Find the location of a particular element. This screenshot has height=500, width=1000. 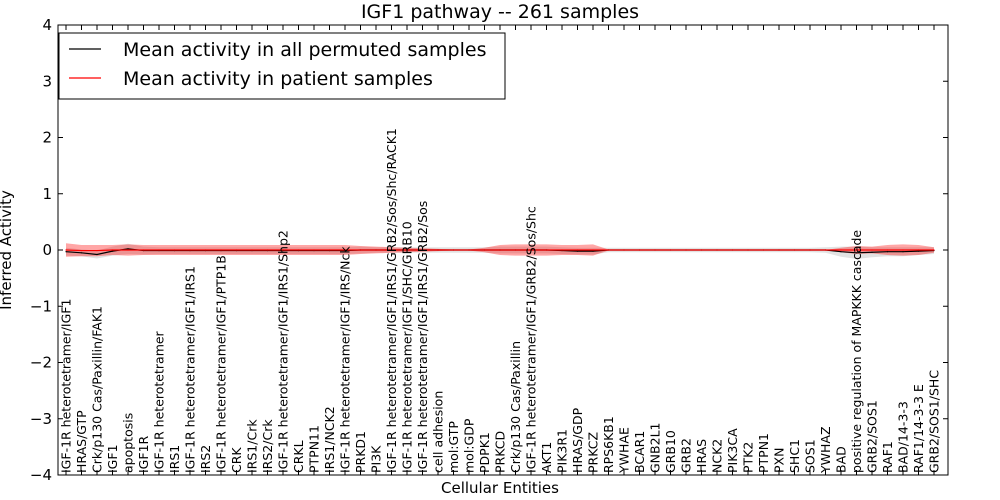

y-tick-label: −4 is located at coordinates (41, 475).